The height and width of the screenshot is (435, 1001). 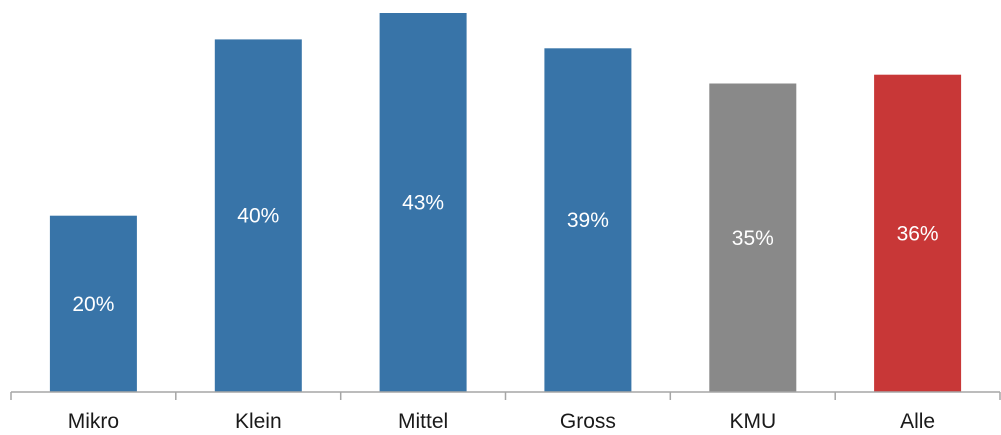 What do you see at coordinates (501, 421) in the screenshot?
I see `category-labels: Mikro Klein Mittel Gross KMU Alle` at bounding box center [501, 421].